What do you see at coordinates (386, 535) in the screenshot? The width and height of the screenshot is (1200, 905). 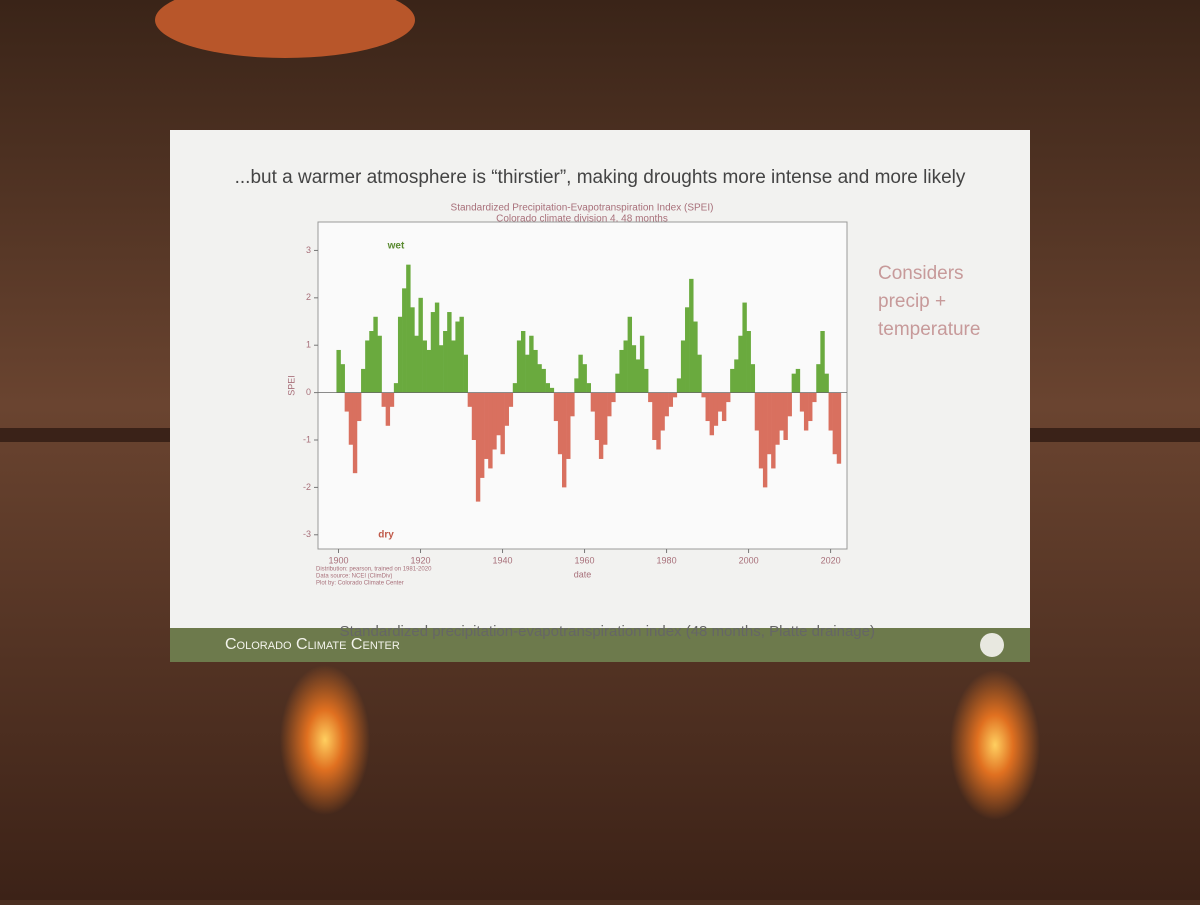 I see `annotation-dry: dry` at bounding box center [386, 535].